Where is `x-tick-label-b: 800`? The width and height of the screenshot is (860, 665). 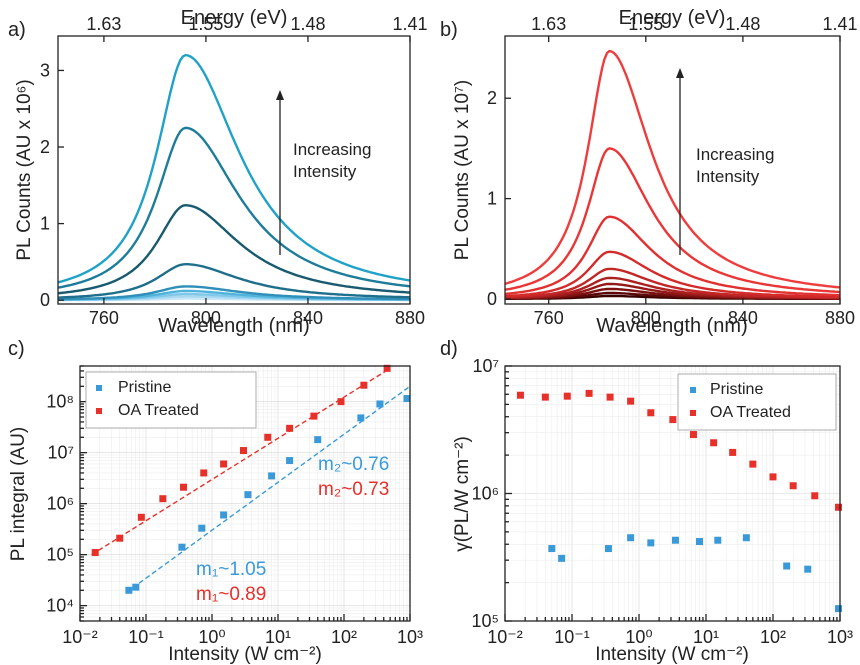
x-tick-label-b: 800 is located at coordinates (646, 318).